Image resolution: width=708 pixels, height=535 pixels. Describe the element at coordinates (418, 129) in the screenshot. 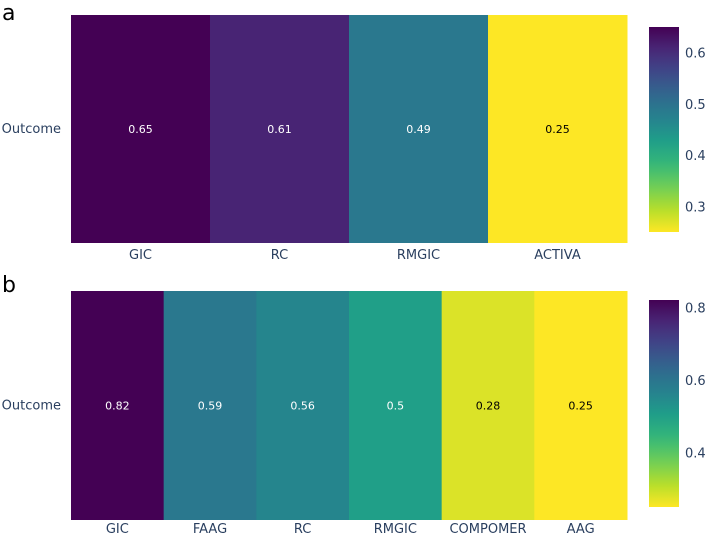

I see `cell-value-label: 0.49` at that location.